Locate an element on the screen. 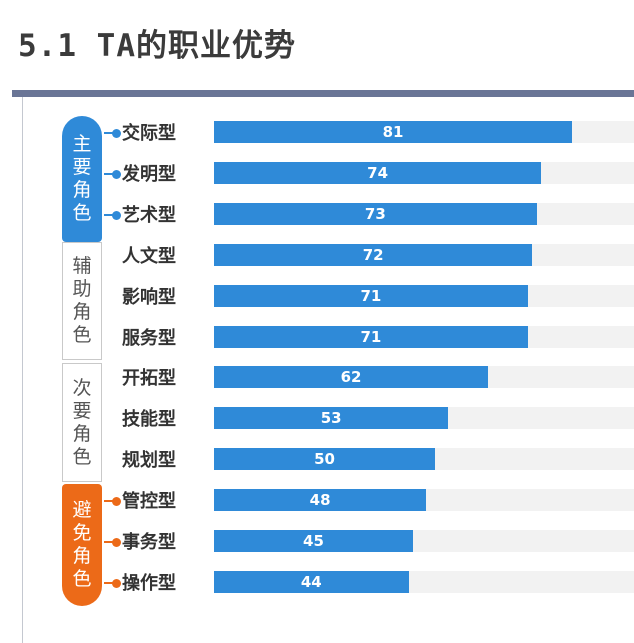  group-auxiliary-char: 角 is located at coordinates (82, 312).